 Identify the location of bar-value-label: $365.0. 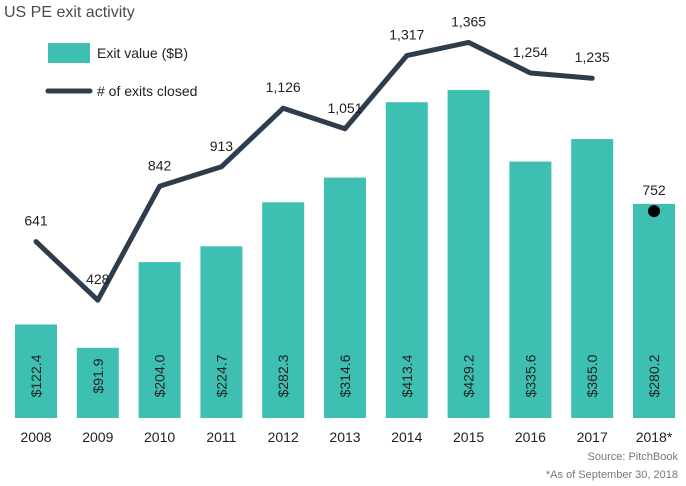
(592, 375).